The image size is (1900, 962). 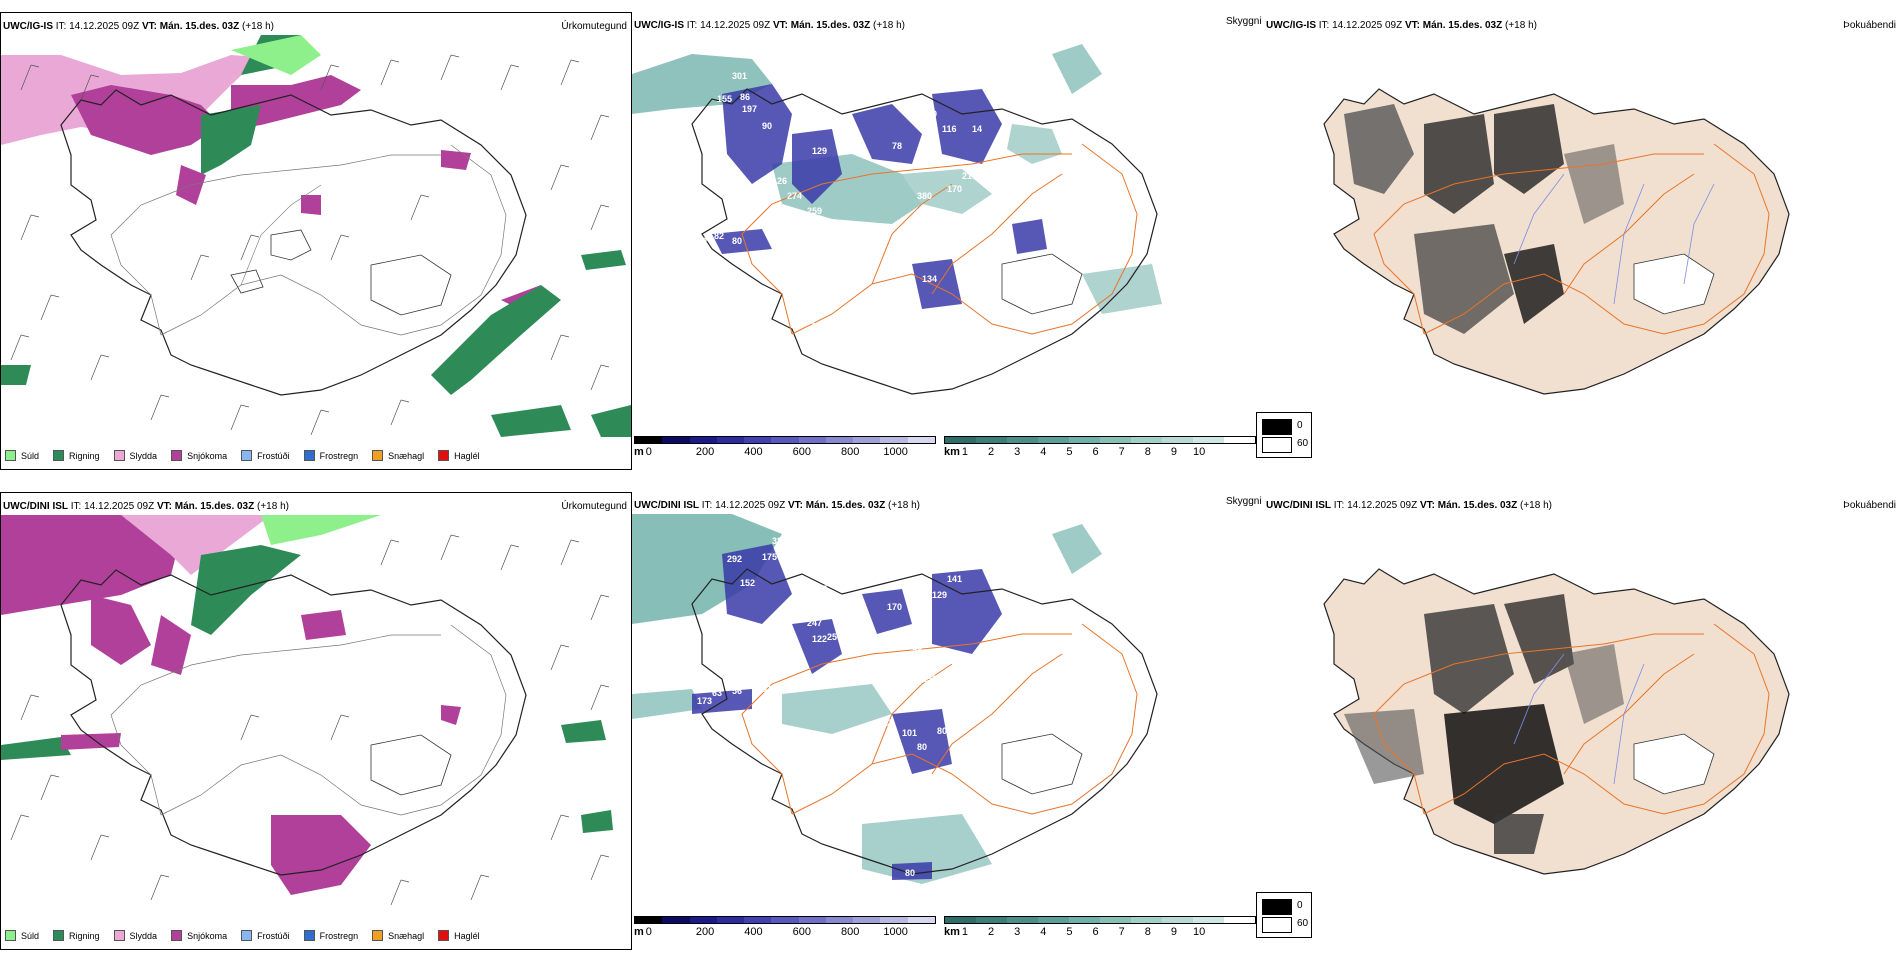 I want to click on cloud-value: 380, so click(x=924, y=196).